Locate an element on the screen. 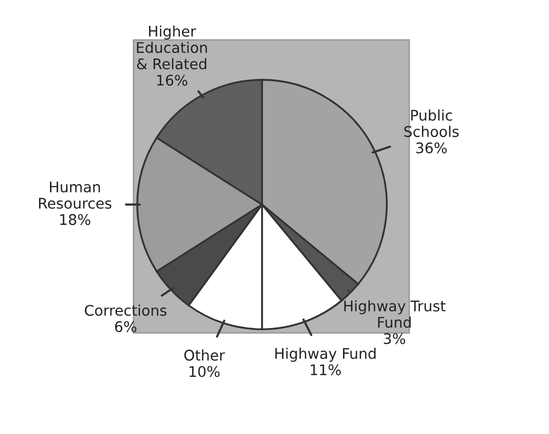  data-label: 10% is located at coordinates (205, 372).